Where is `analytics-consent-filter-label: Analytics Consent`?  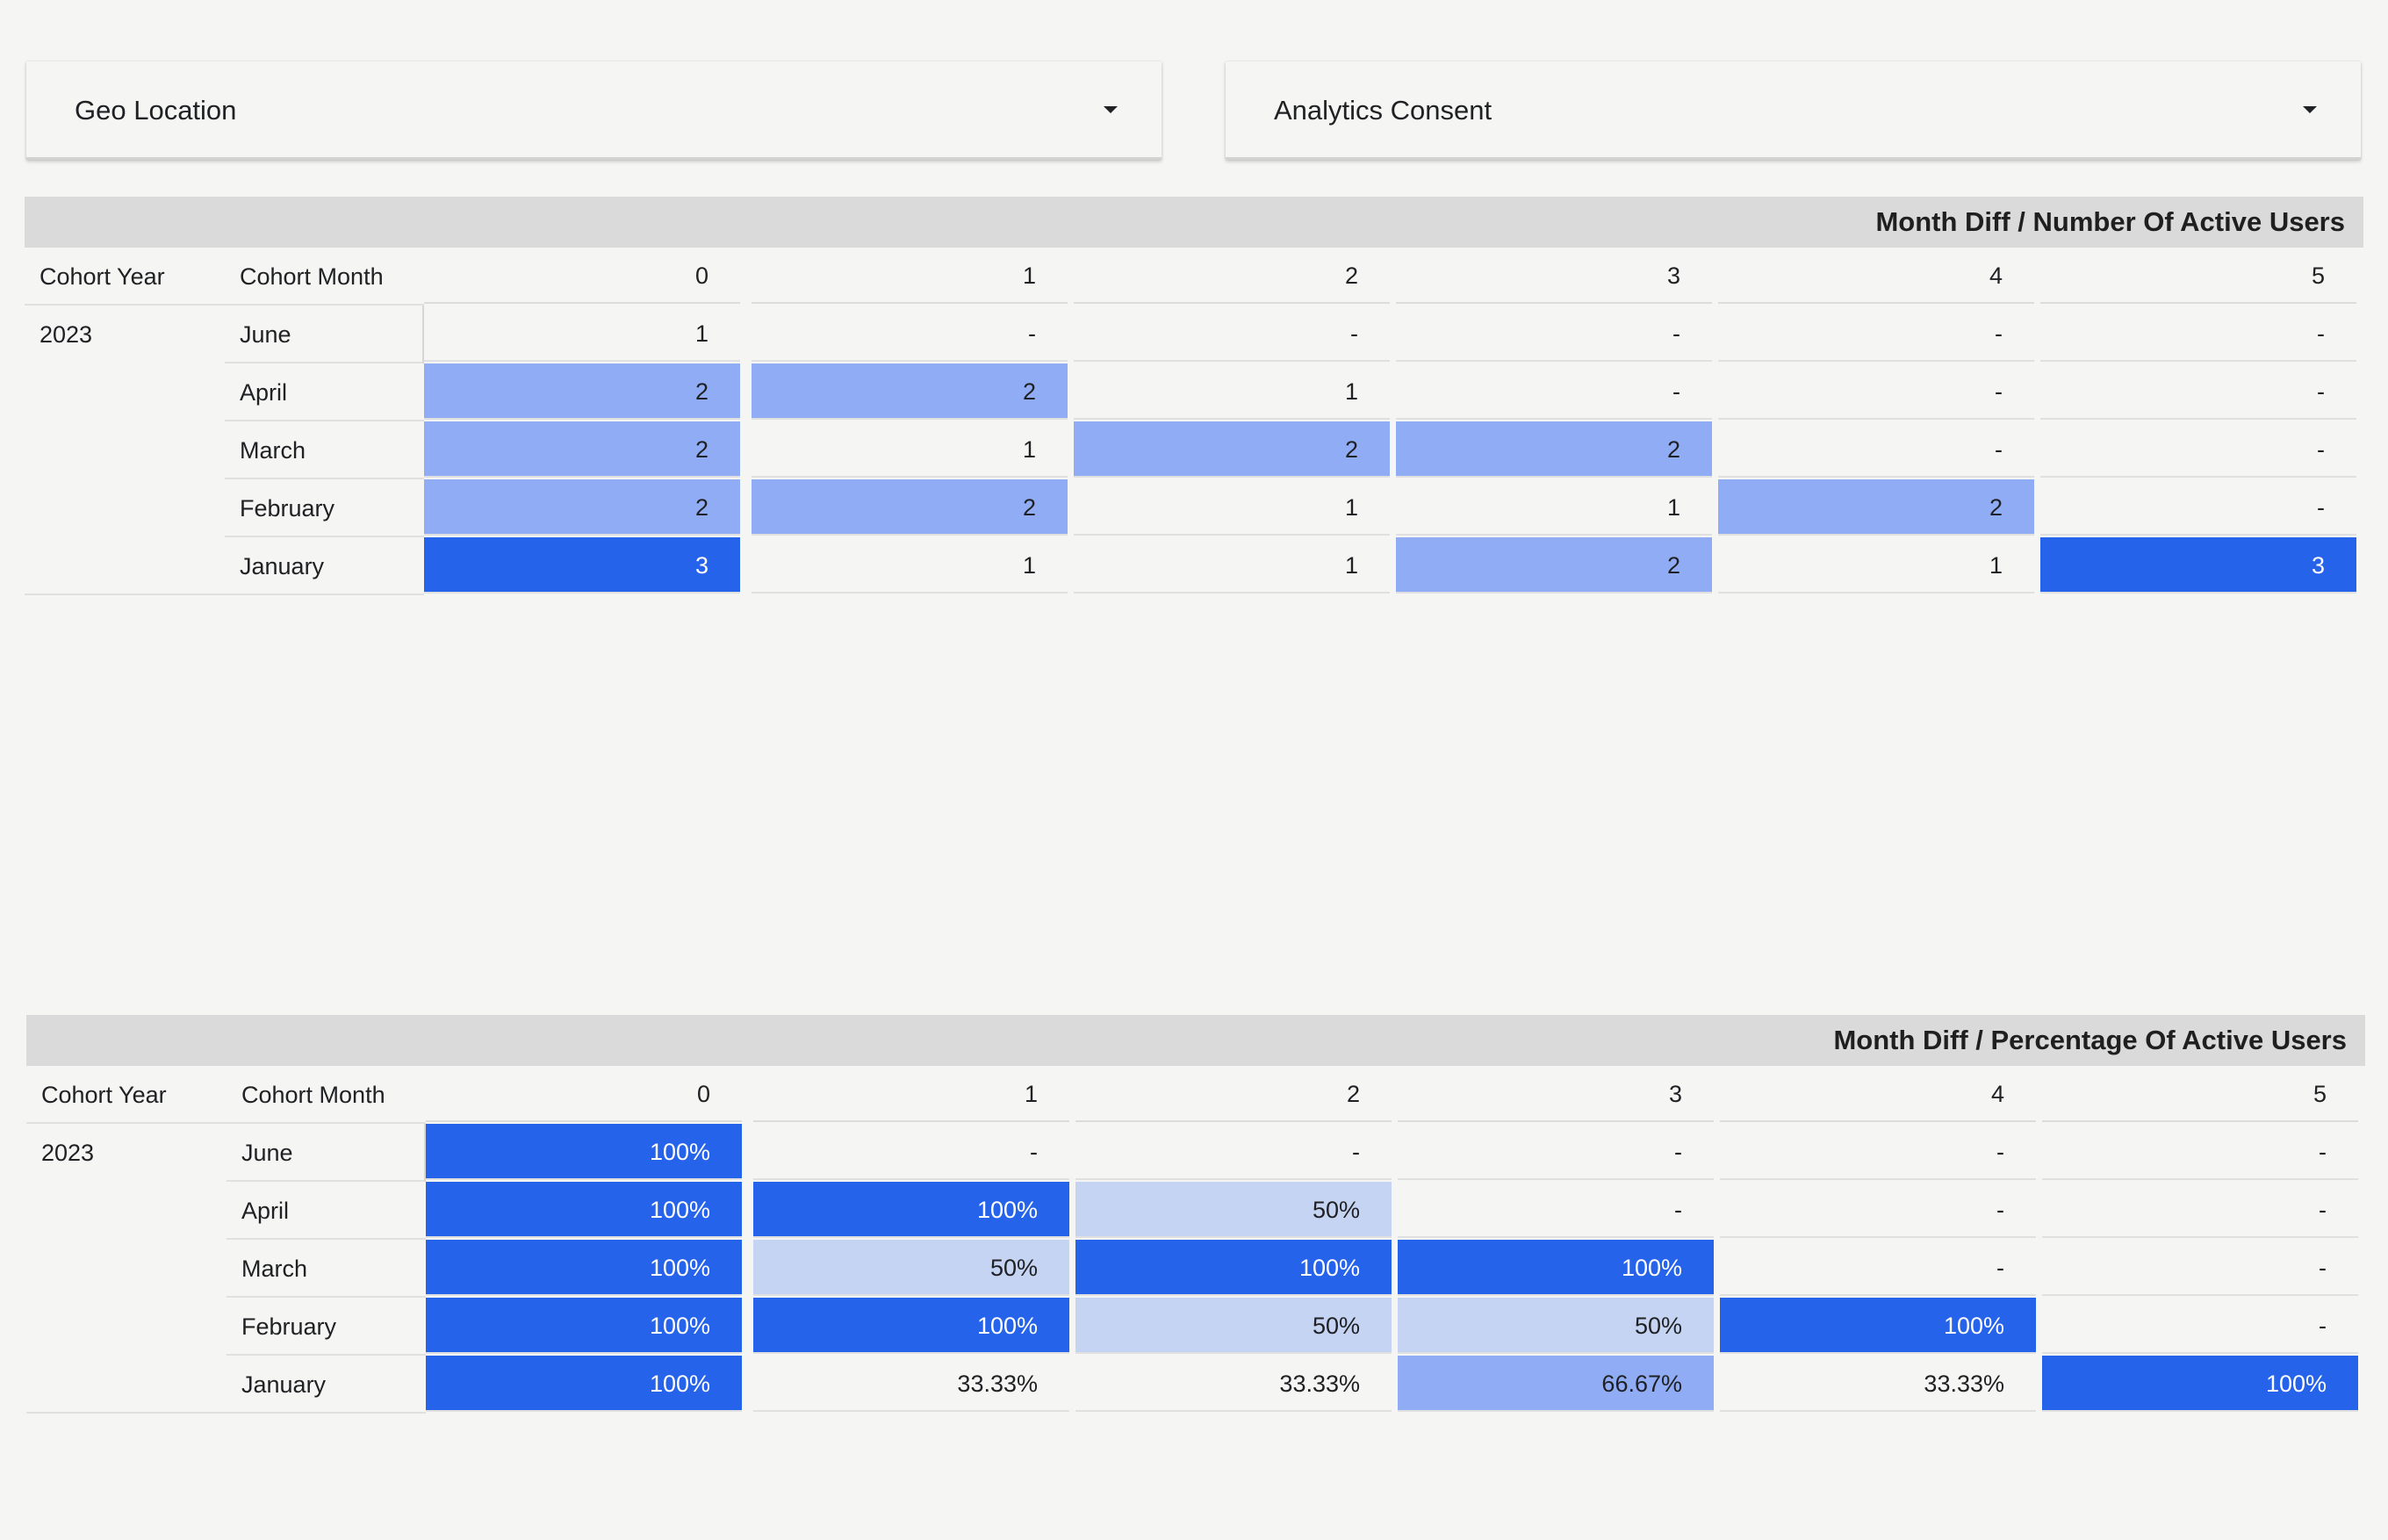
analytics-consent-filter-label: Analytics Consent is located at coordinates (1383, 110).